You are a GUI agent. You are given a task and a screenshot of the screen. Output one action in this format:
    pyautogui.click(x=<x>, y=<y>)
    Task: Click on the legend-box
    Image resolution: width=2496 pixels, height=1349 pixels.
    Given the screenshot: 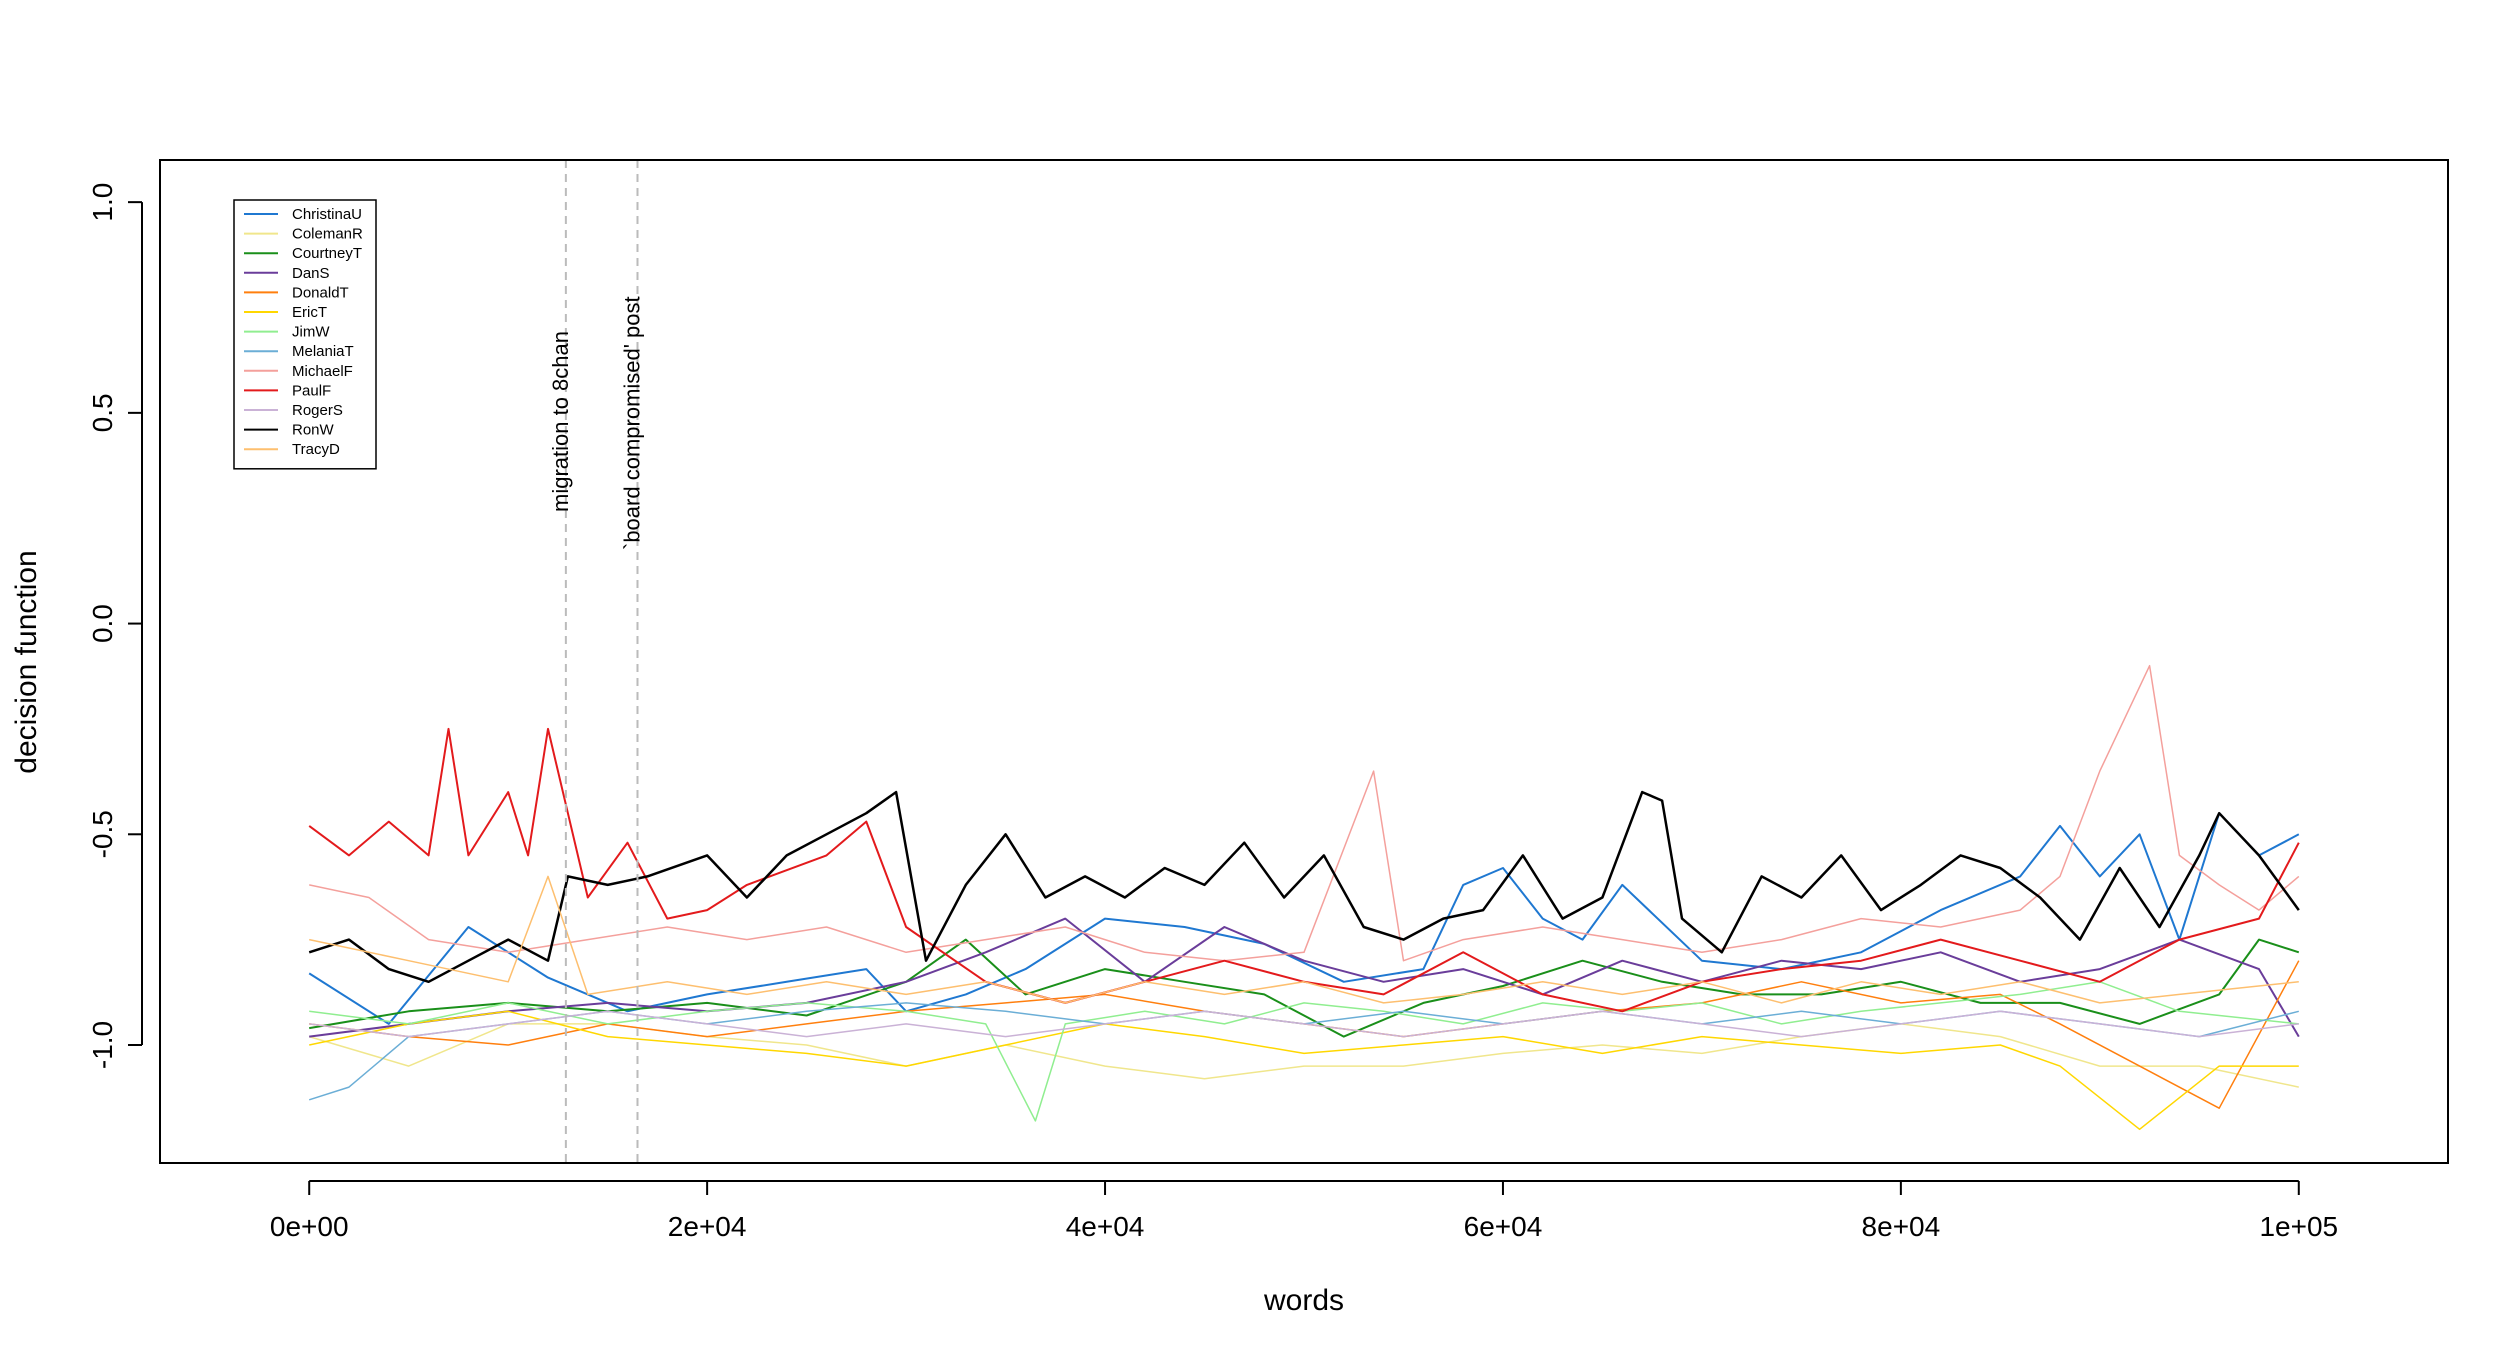 What is the action you would take?
    pyautogui.click(x=305, y=334)
    